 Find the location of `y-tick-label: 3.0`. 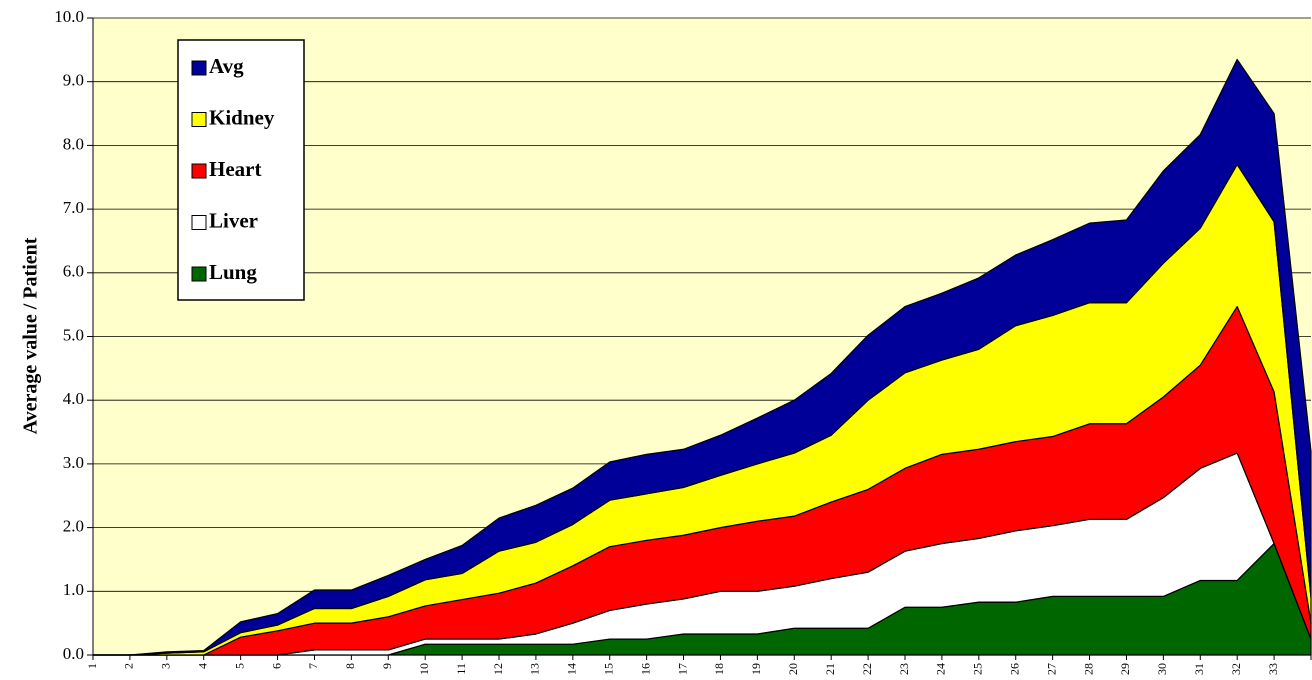

y-tick-label: 3.0 is located at coordinates (73, 462).